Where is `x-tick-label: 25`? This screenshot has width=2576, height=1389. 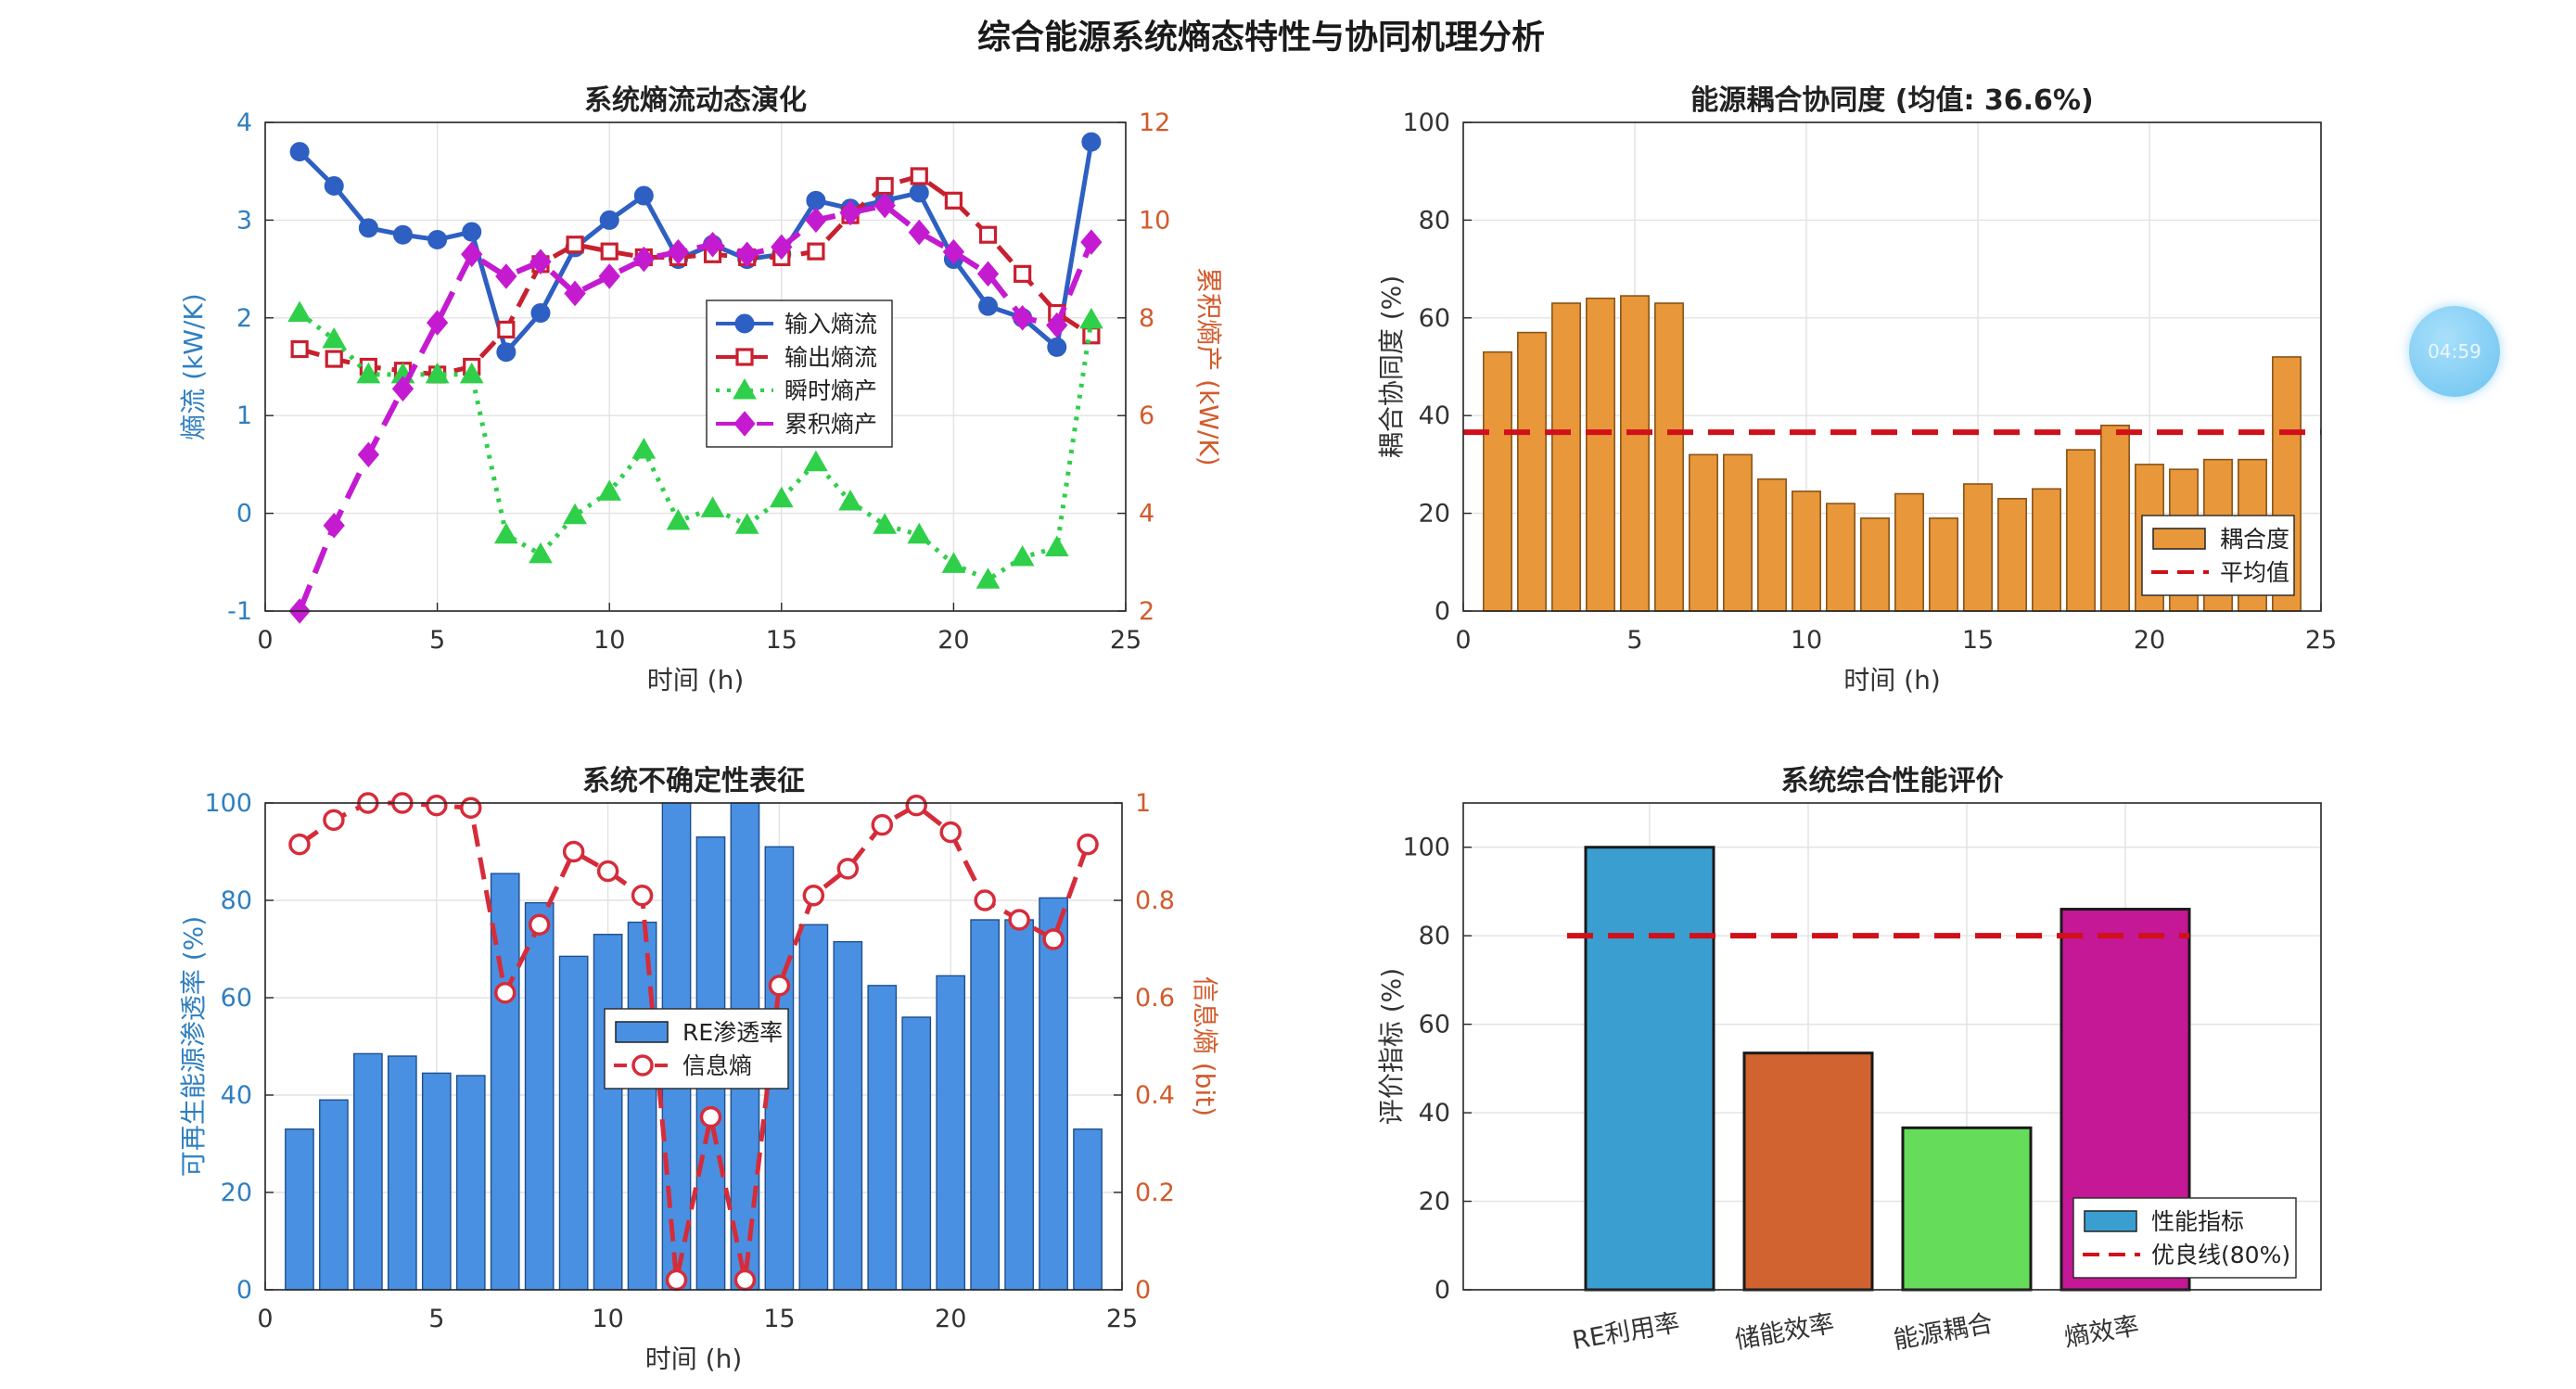
x-tick-label: 25 is located at coordinates (1125, 640).